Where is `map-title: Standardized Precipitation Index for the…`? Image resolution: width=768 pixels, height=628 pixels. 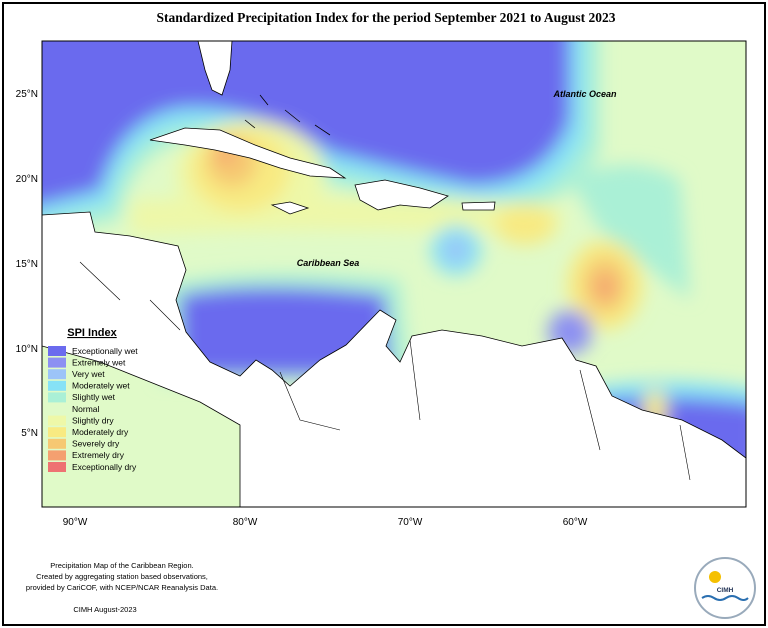 map-title: Standardized Precipitation Index for the… is located at coordinates (385, 17).